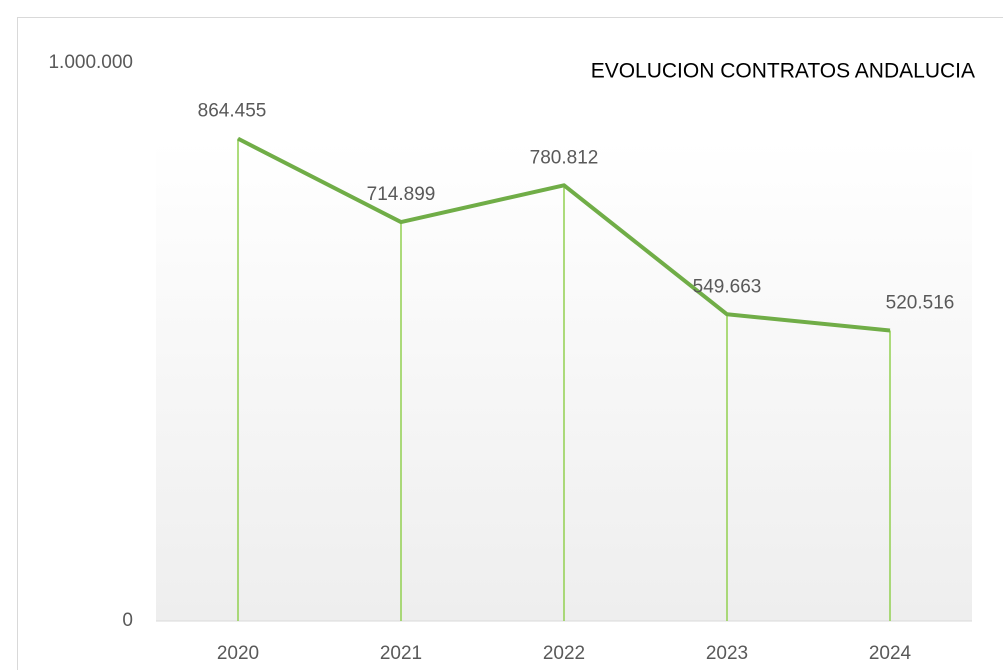  Describe the element at coordinates (727, 286) in the screenshot. I see `data-label: 549.663` at that location.